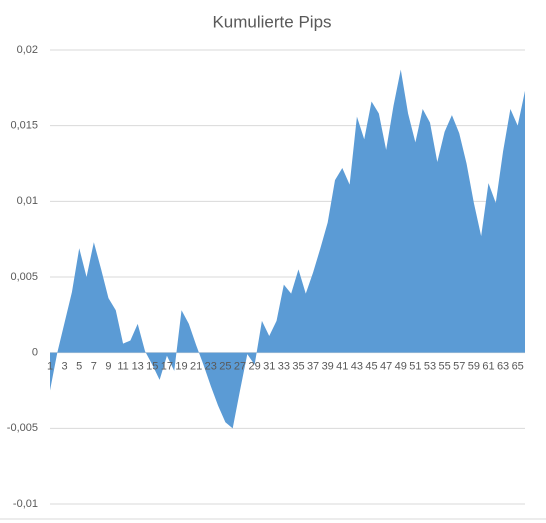 The height and width of the screenshot is (523, 546). What do you see at coordinates (271, 21) in the screenshot?
I see `chart-title: Kumulierte Pips` at bounding box center [271, 21].